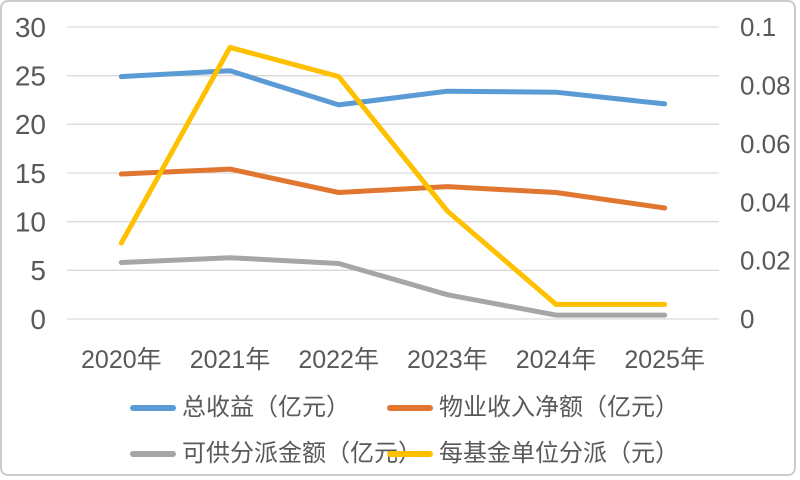 Image resolution: width=800 pixels, height=480 pixels. Describe the element at coordinates (38, 270) in the screenshot. I see `left-axis-tick-label: 5` at that location.